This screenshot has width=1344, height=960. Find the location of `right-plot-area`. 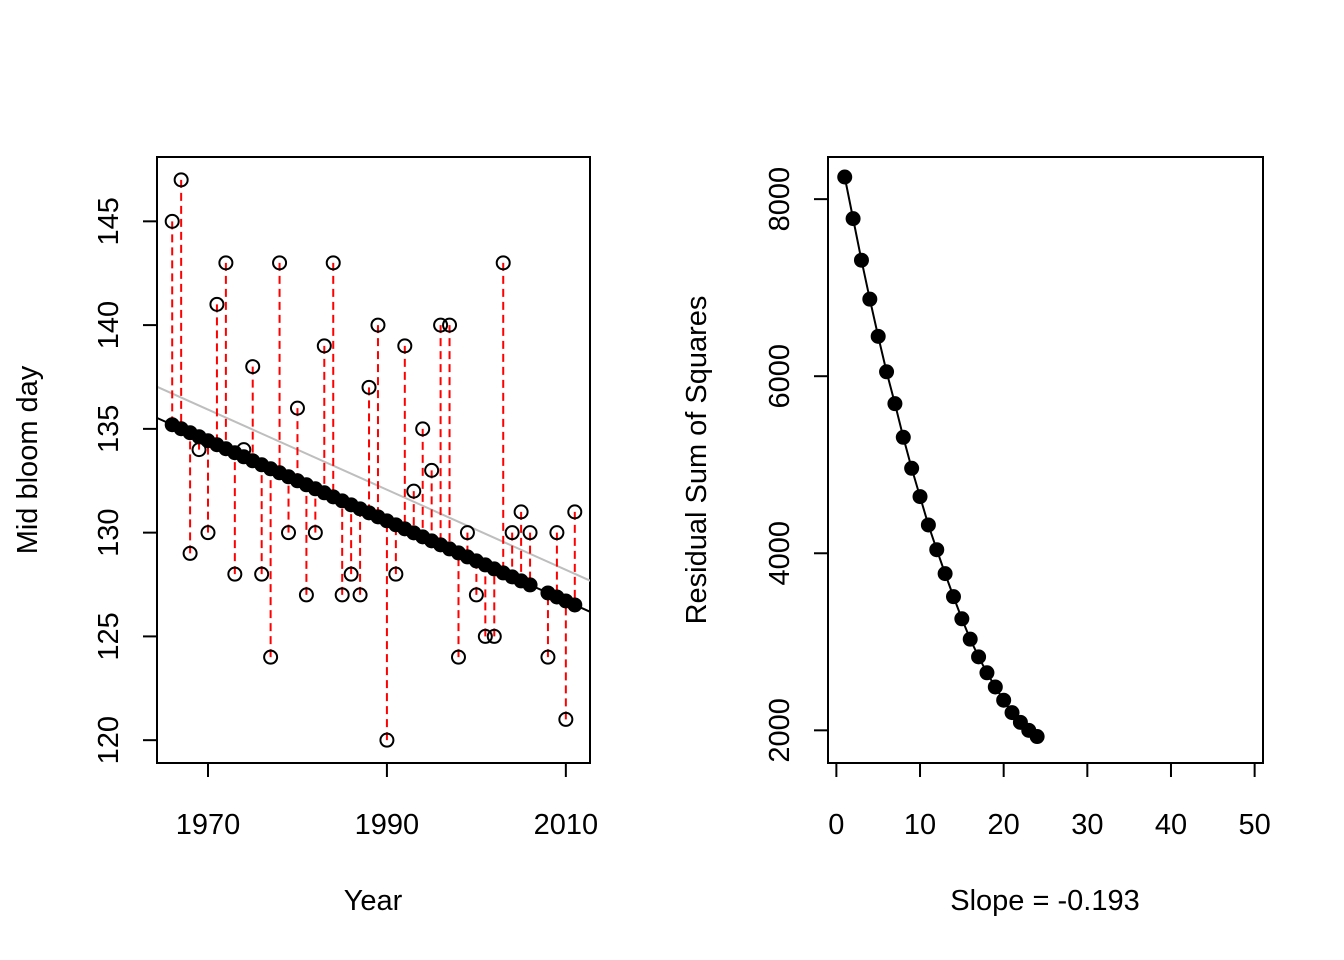

right-plot-area is located at coordinates (941, 457).